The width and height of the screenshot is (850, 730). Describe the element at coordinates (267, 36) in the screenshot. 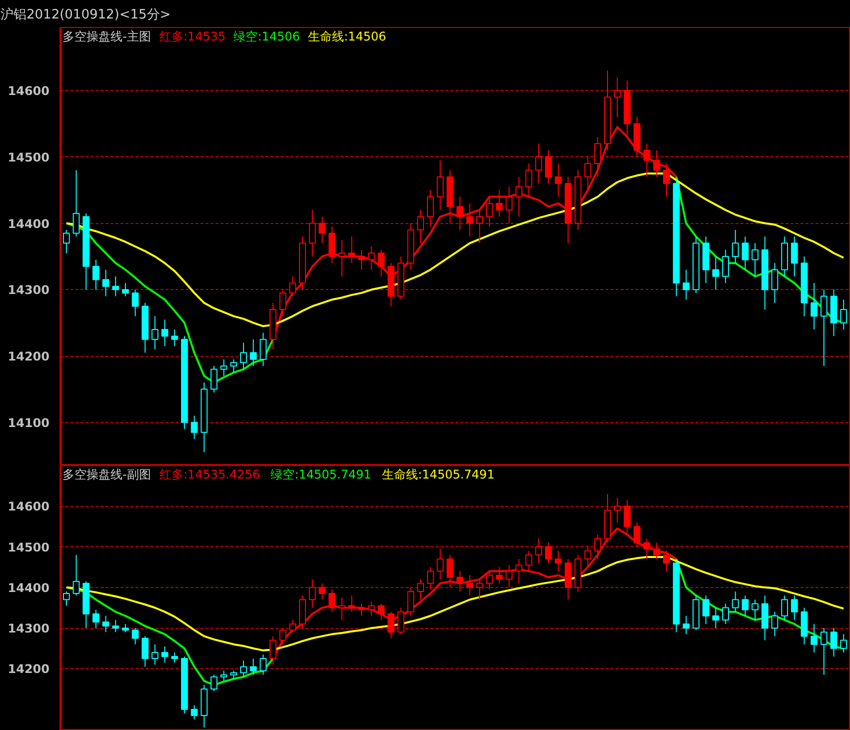

I see `text: 绿空:14506` at that location.